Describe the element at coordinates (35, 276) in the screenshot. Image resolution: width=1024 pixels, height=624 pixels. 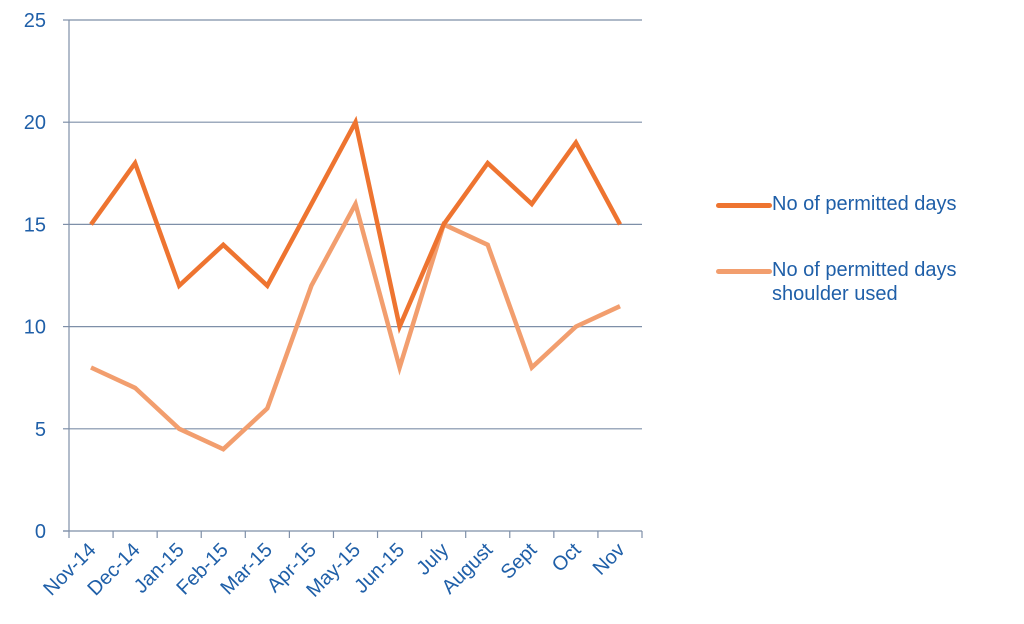
I see `y-tick-labels: 0 5 10 15 20 25` at that location.